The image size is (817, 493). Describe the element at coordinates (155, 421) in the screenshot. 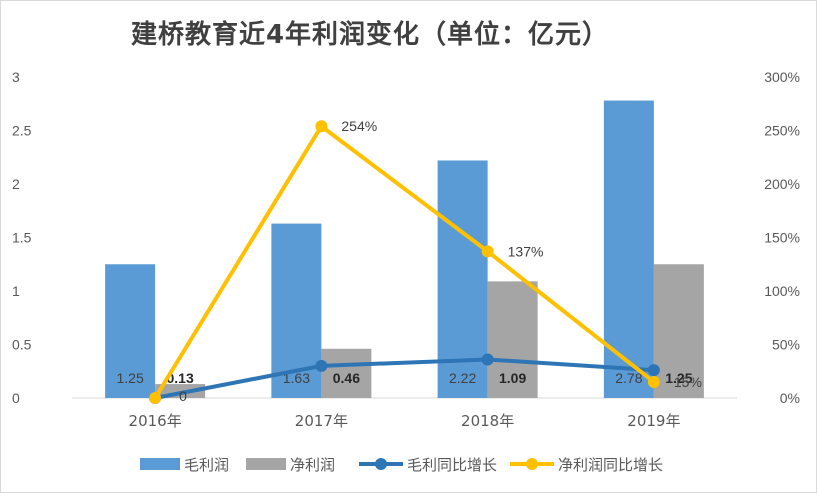

I see `x-category-label: 2016年` at that location.